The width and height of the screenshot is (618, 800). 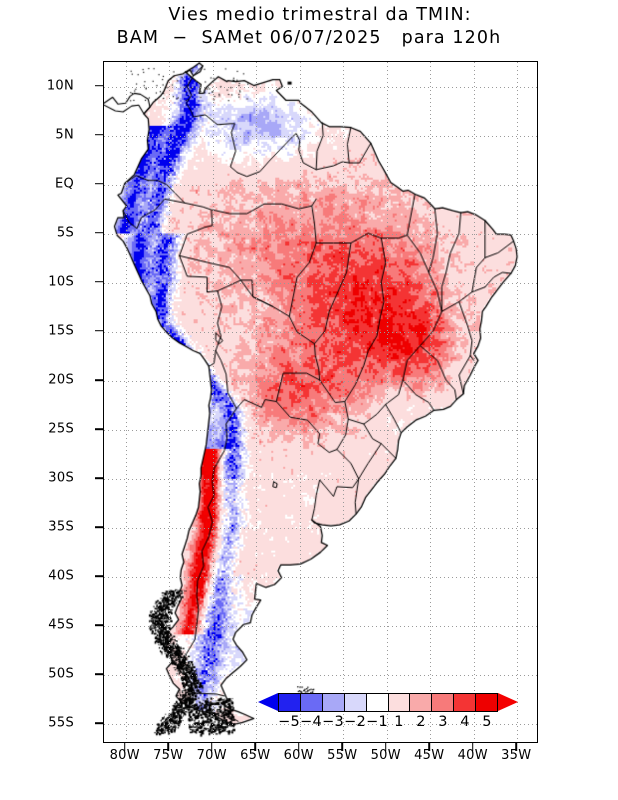 What do you see at coordinates (61, 723) in the screenshot?
I see `y-axis-tick-label: 55S` at bounding box center [61, 723].